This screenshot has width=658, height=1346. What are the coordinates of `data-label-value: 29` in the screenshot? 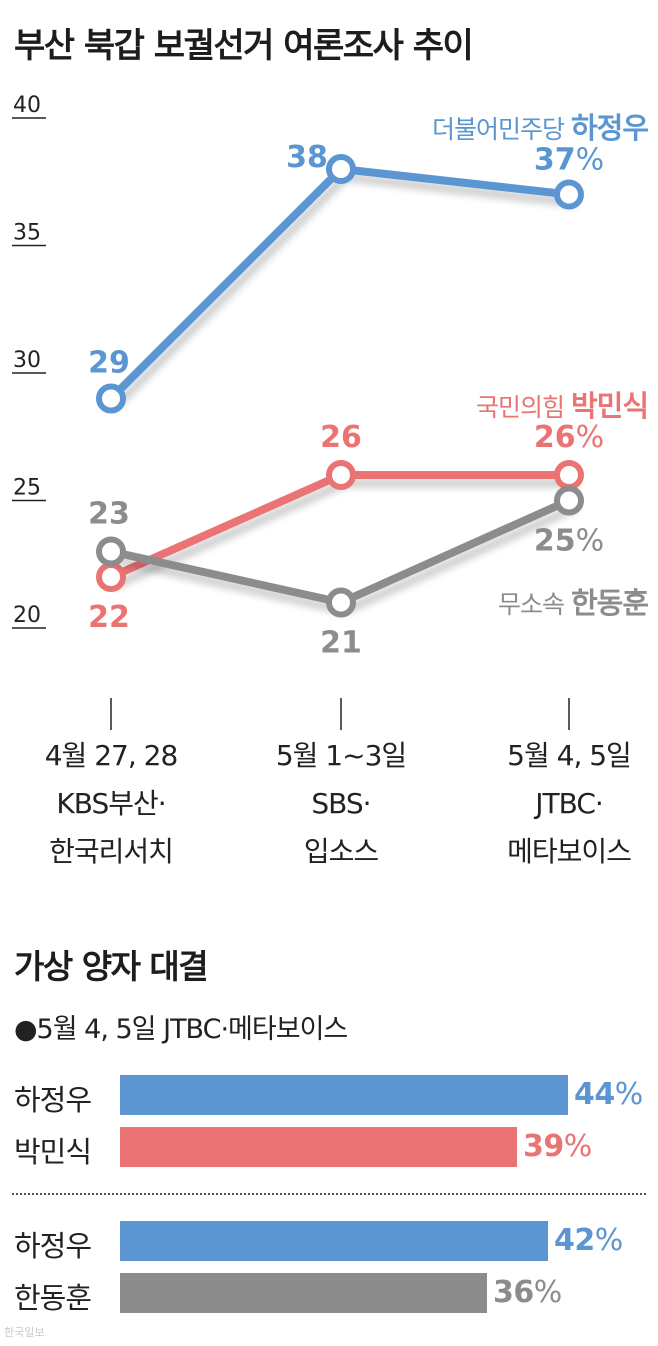 It's located at (109, 363).